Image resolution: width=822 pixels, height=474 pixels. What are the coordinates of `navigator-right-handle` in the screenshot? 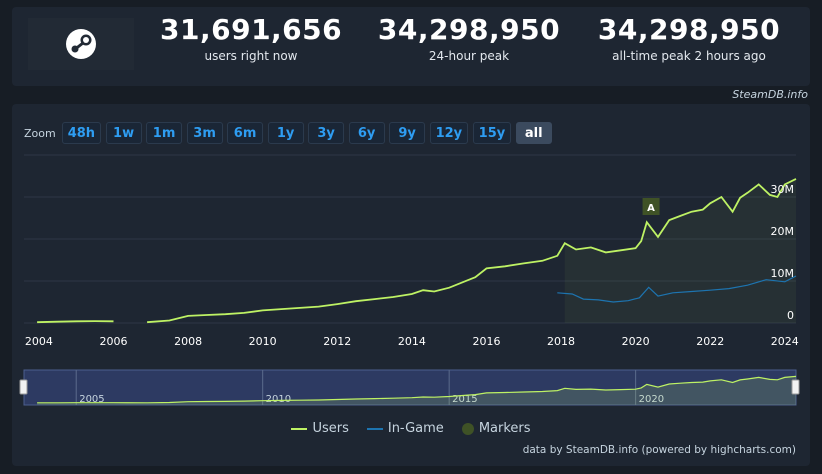 It's located at (795, 387).